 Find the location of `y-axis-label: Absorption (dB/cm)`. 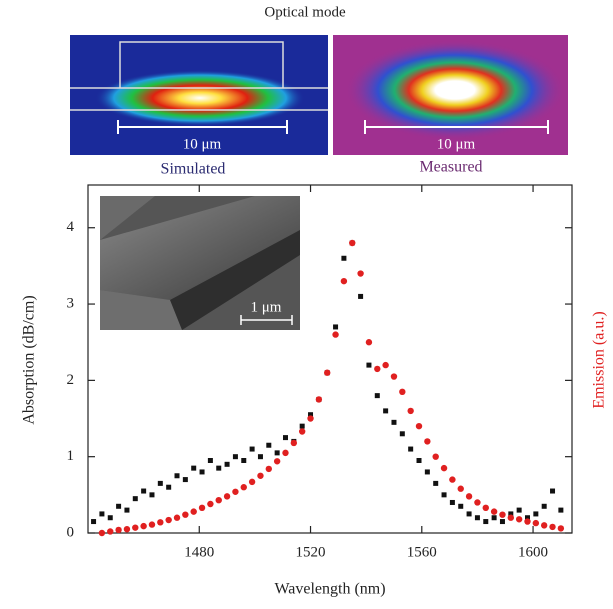

y-axis-label: Absorption (dB/cm) is located at coordinates (29, 359).